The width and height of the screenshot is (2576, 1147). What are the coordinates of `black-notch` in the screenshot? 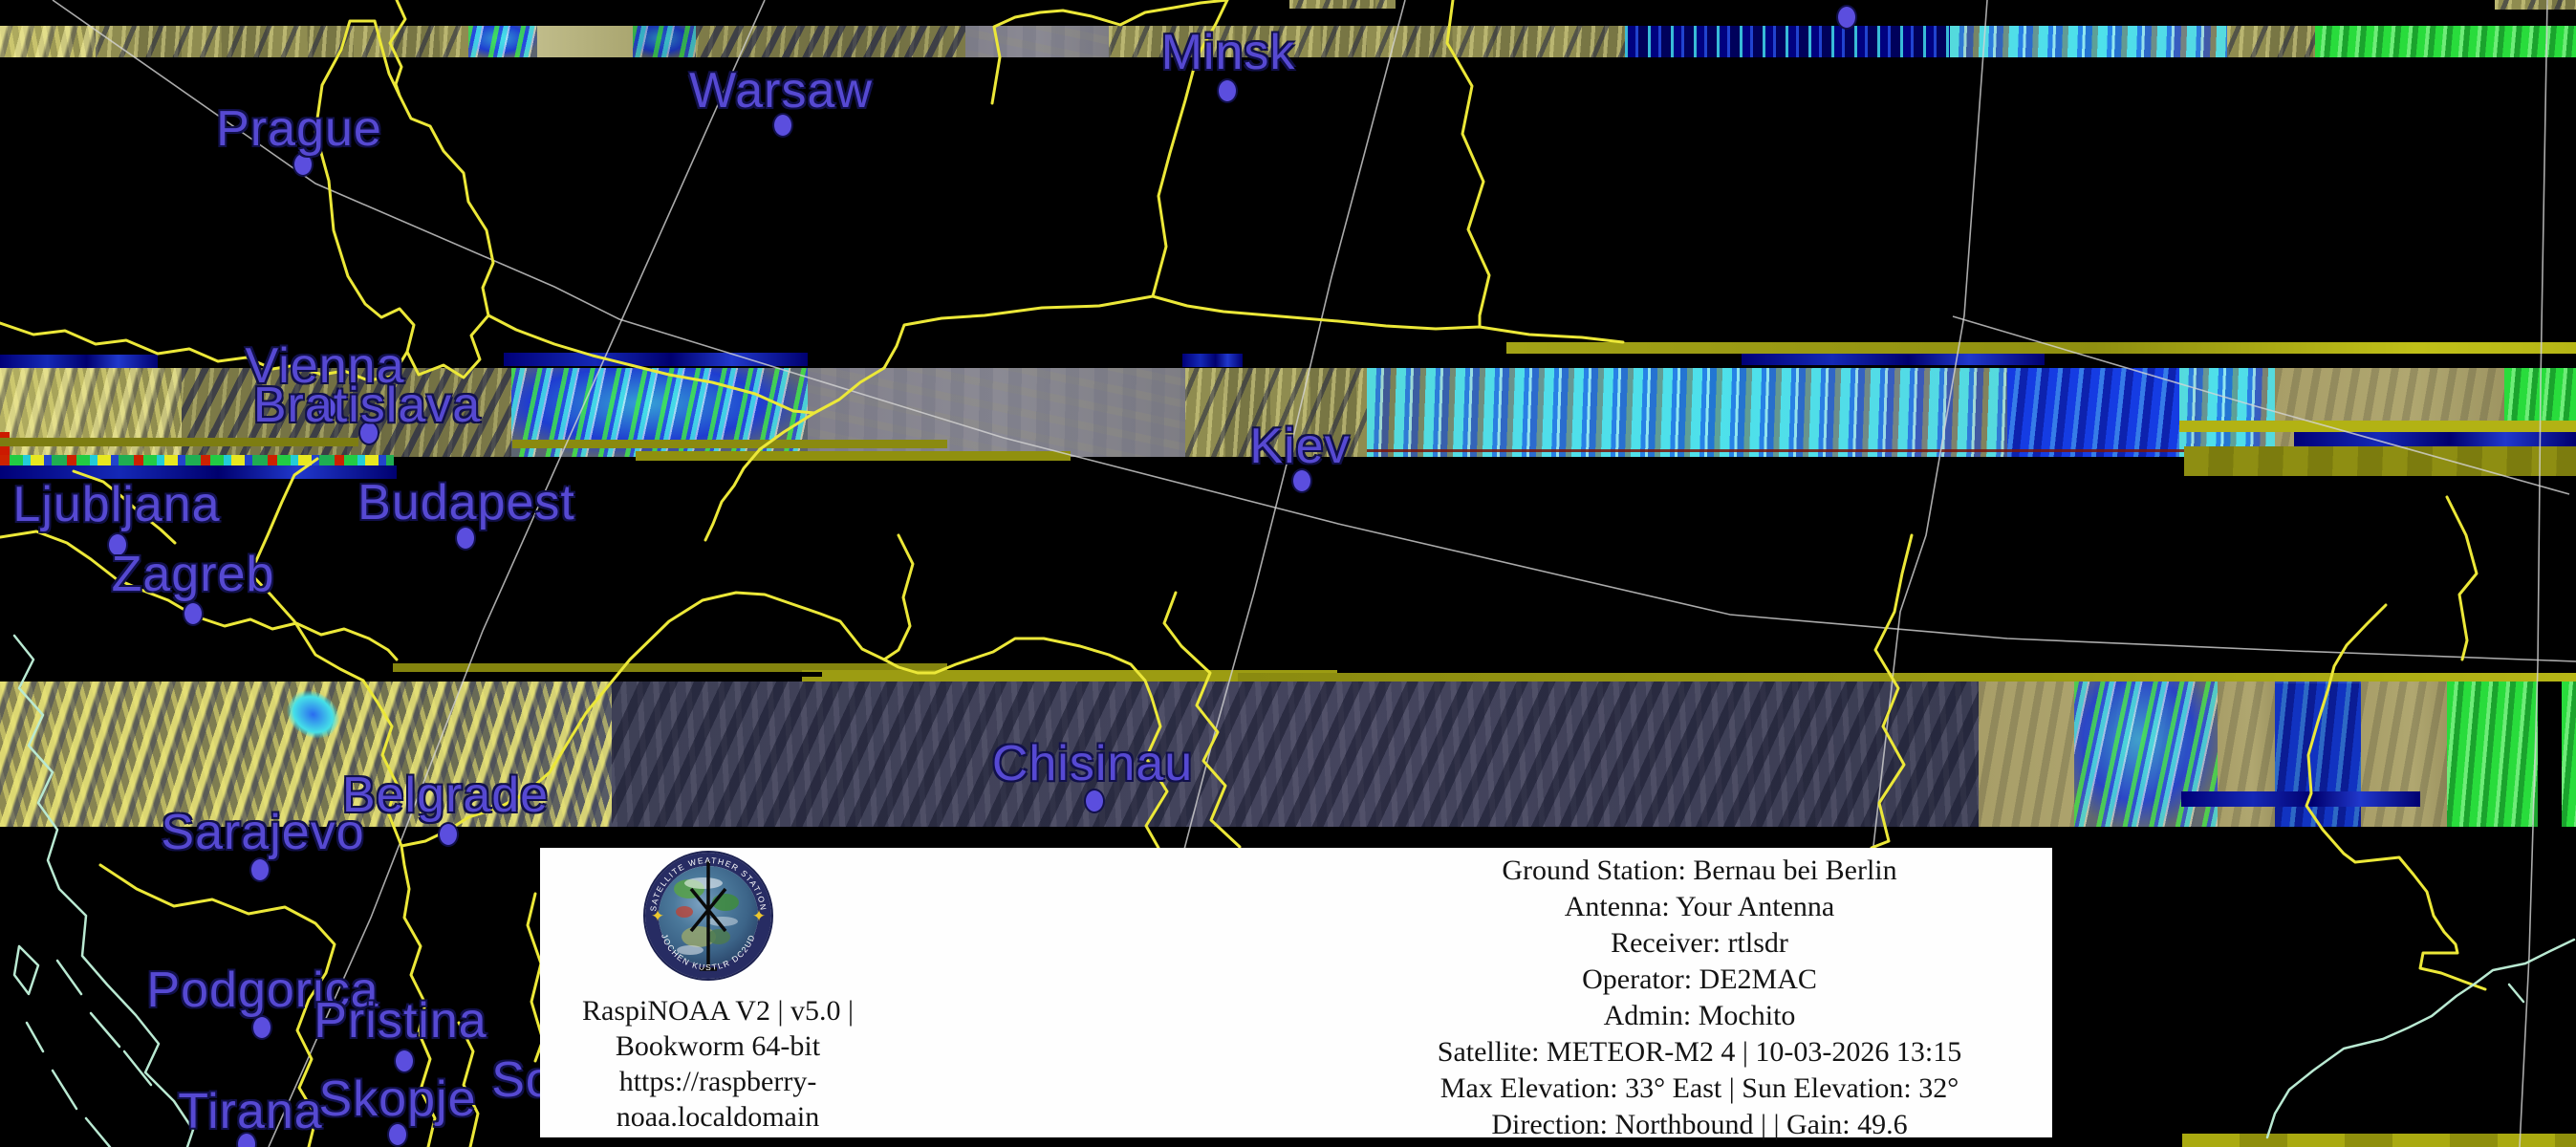 It's located at (678, 674).